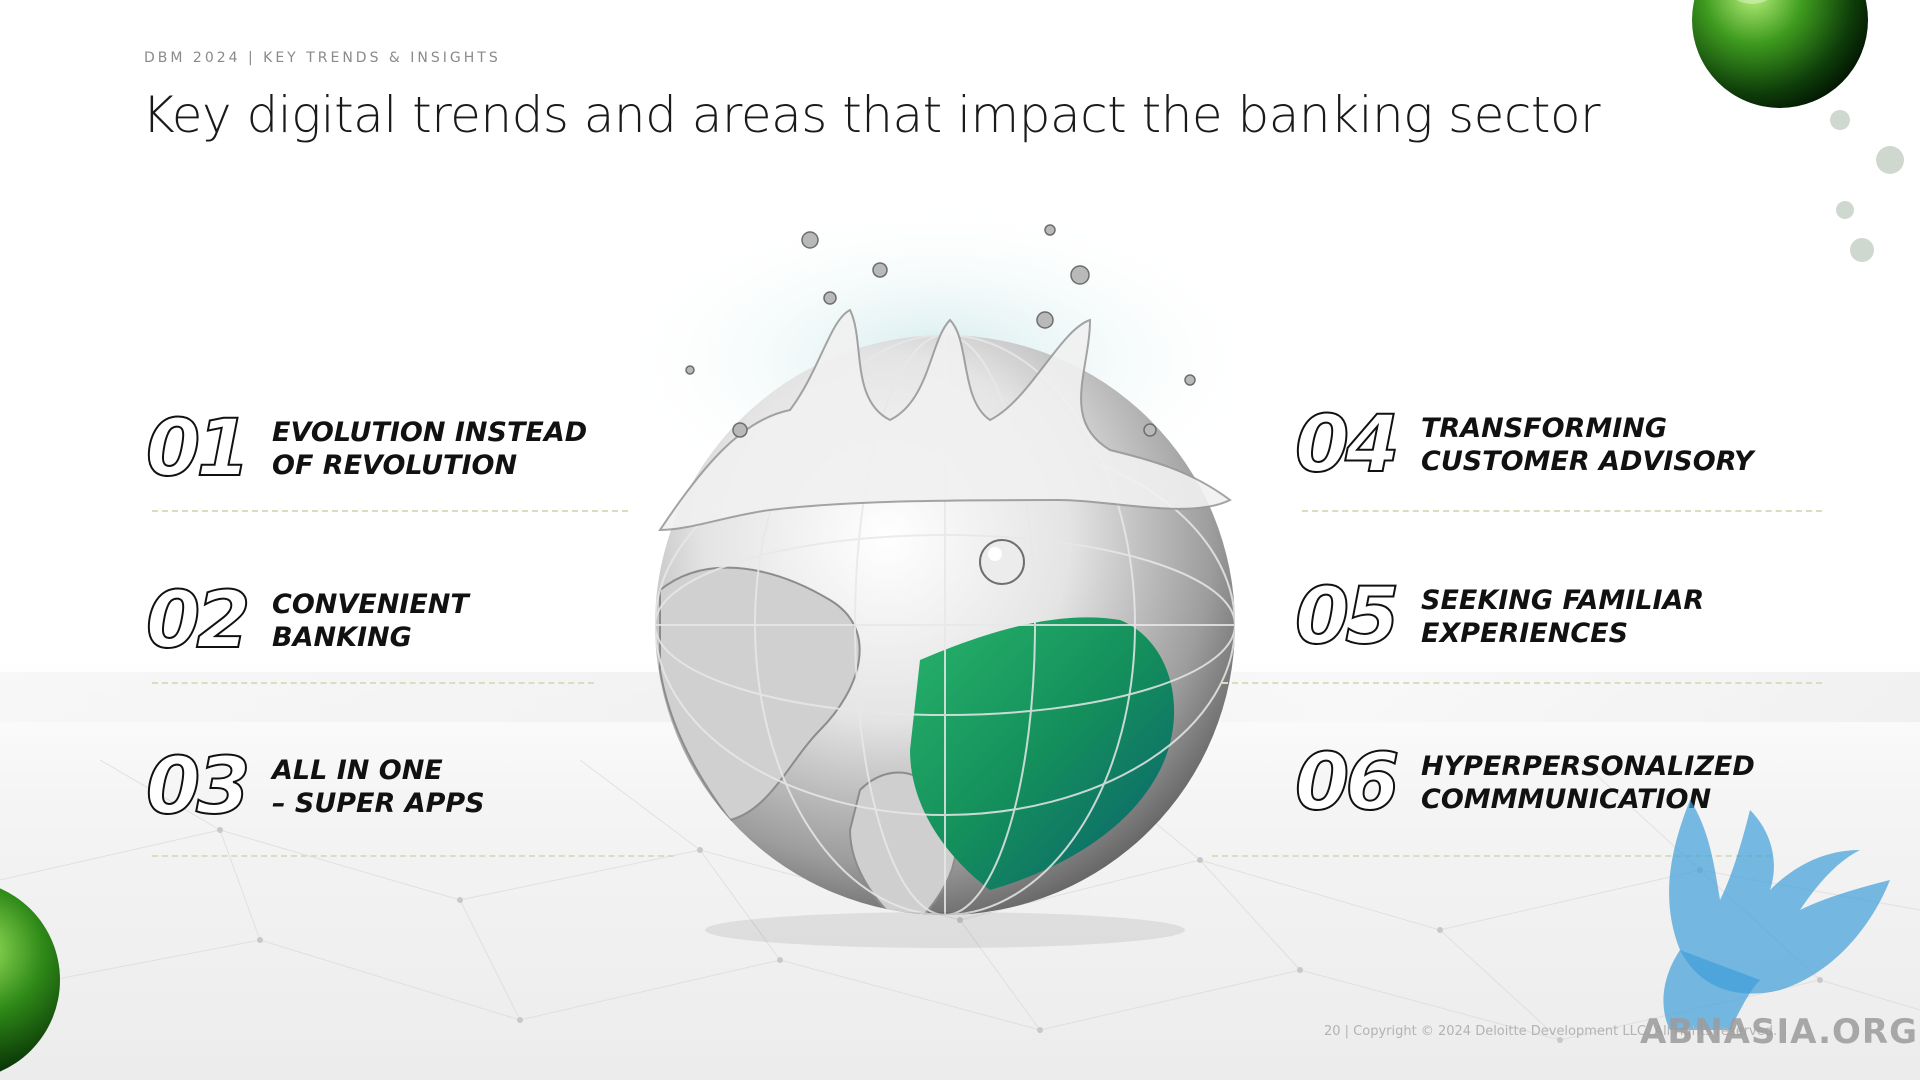 The height and width of the screenshot is (1080, 1920). I want to click on trend-item-04: 04 TRANSFORMING CUSTOMER ADVISORY, so click(1524, 445).